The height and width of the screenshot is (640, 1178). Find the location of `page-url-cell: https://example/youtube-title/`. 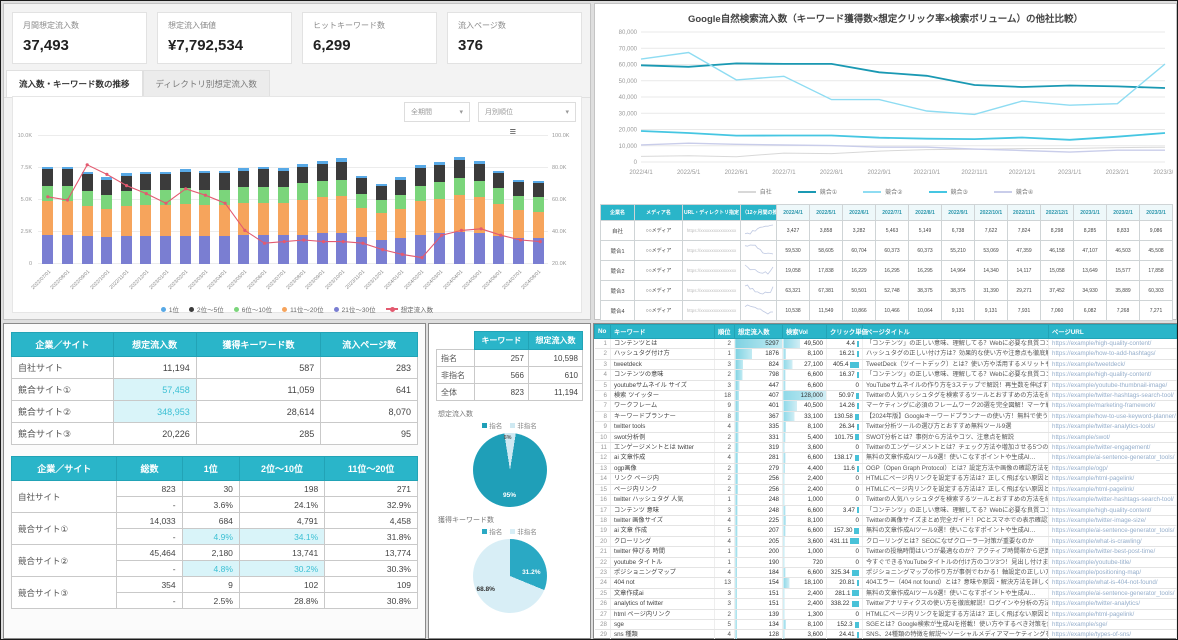

page-url-cell: https://example/youtube-title/ is located at coordinates (1112, 562).